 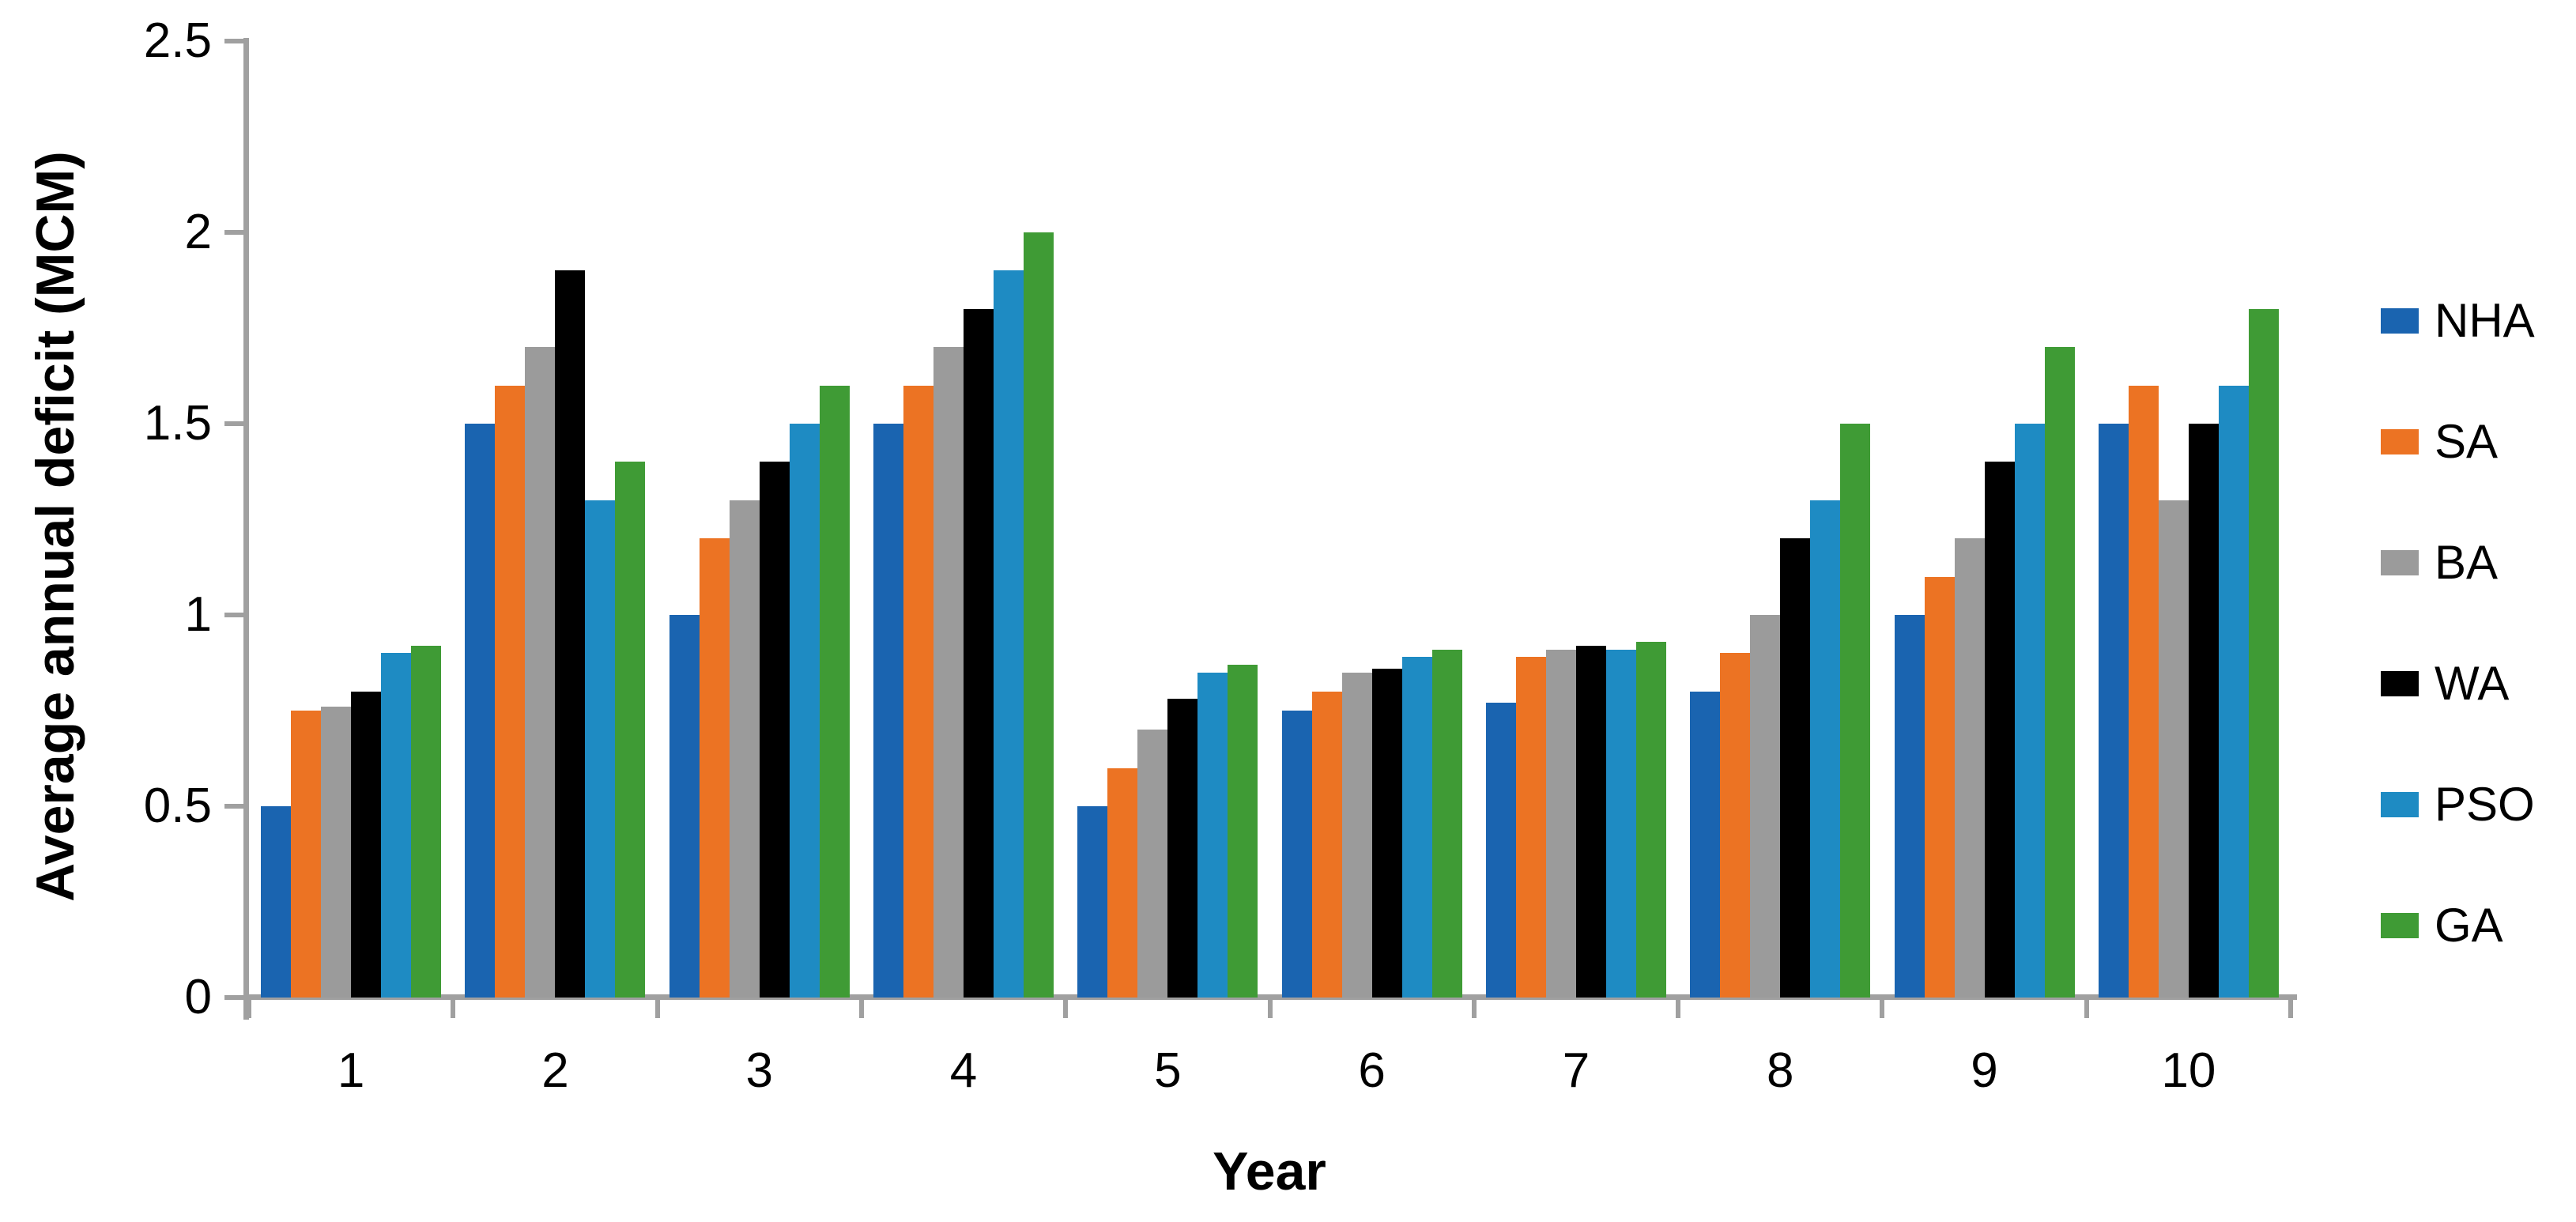 What do you see at coordinates (1576, 1070) in the screenshot?
I see `x-tick-label: 7` at bounding box center [1576, 1070].